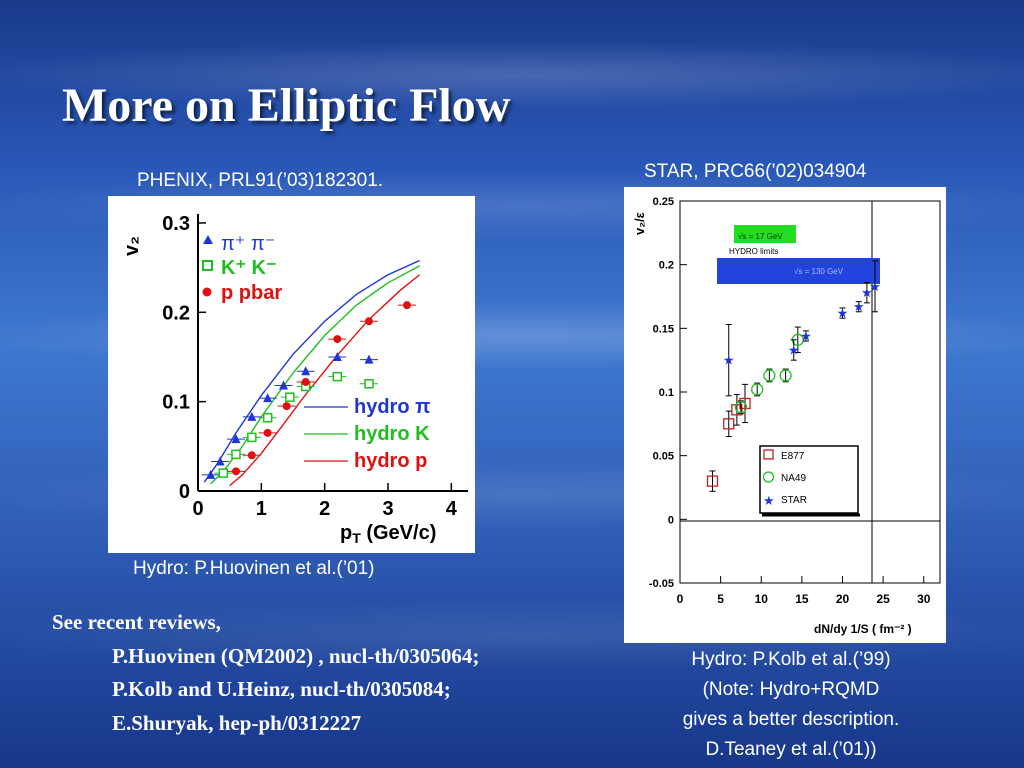 The width and height of the screenshot is (1024, 768). Describe the element at coordinates (802, 599) in the screenshot. I see `x-tick-label: 15` at that location.